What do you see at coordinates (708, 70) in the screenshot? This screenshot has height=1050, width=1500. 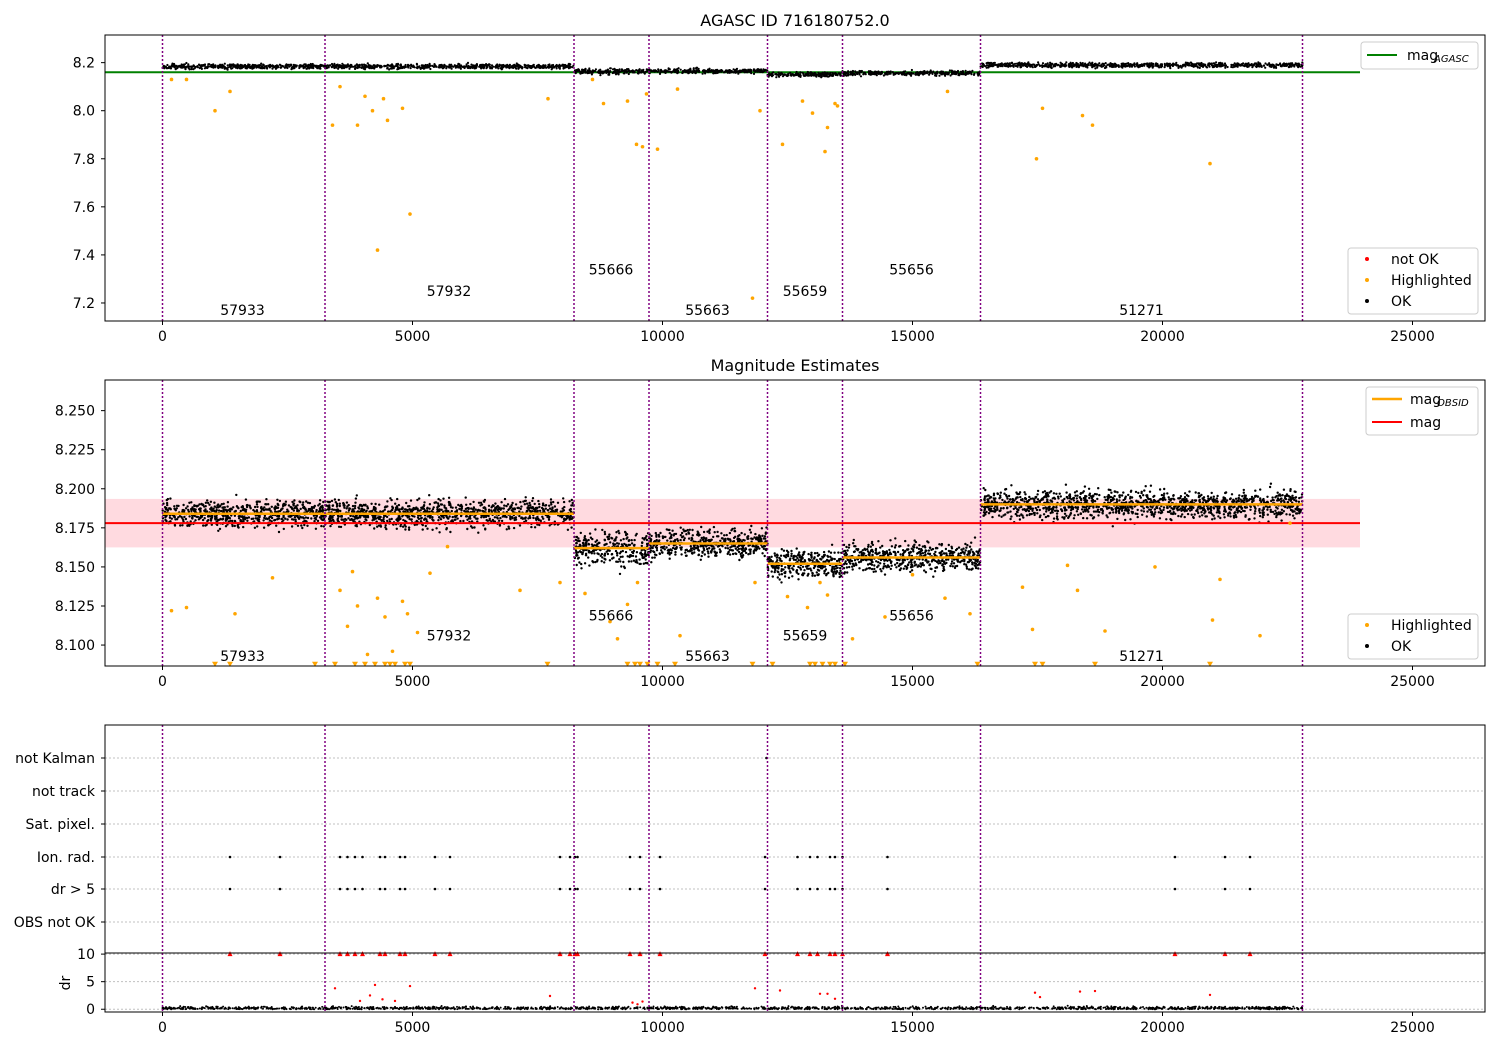 I see `ok-point-cloud` at bounding box center [708, 70].